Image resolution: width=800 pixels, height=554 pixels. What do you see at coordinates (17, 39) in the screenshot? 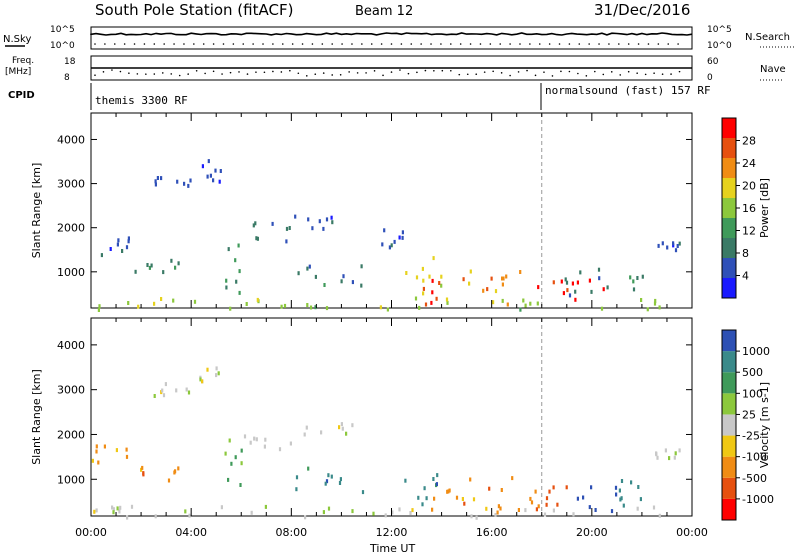
I see `nsky-label: N.Sky` at bounding box center [17, 39].